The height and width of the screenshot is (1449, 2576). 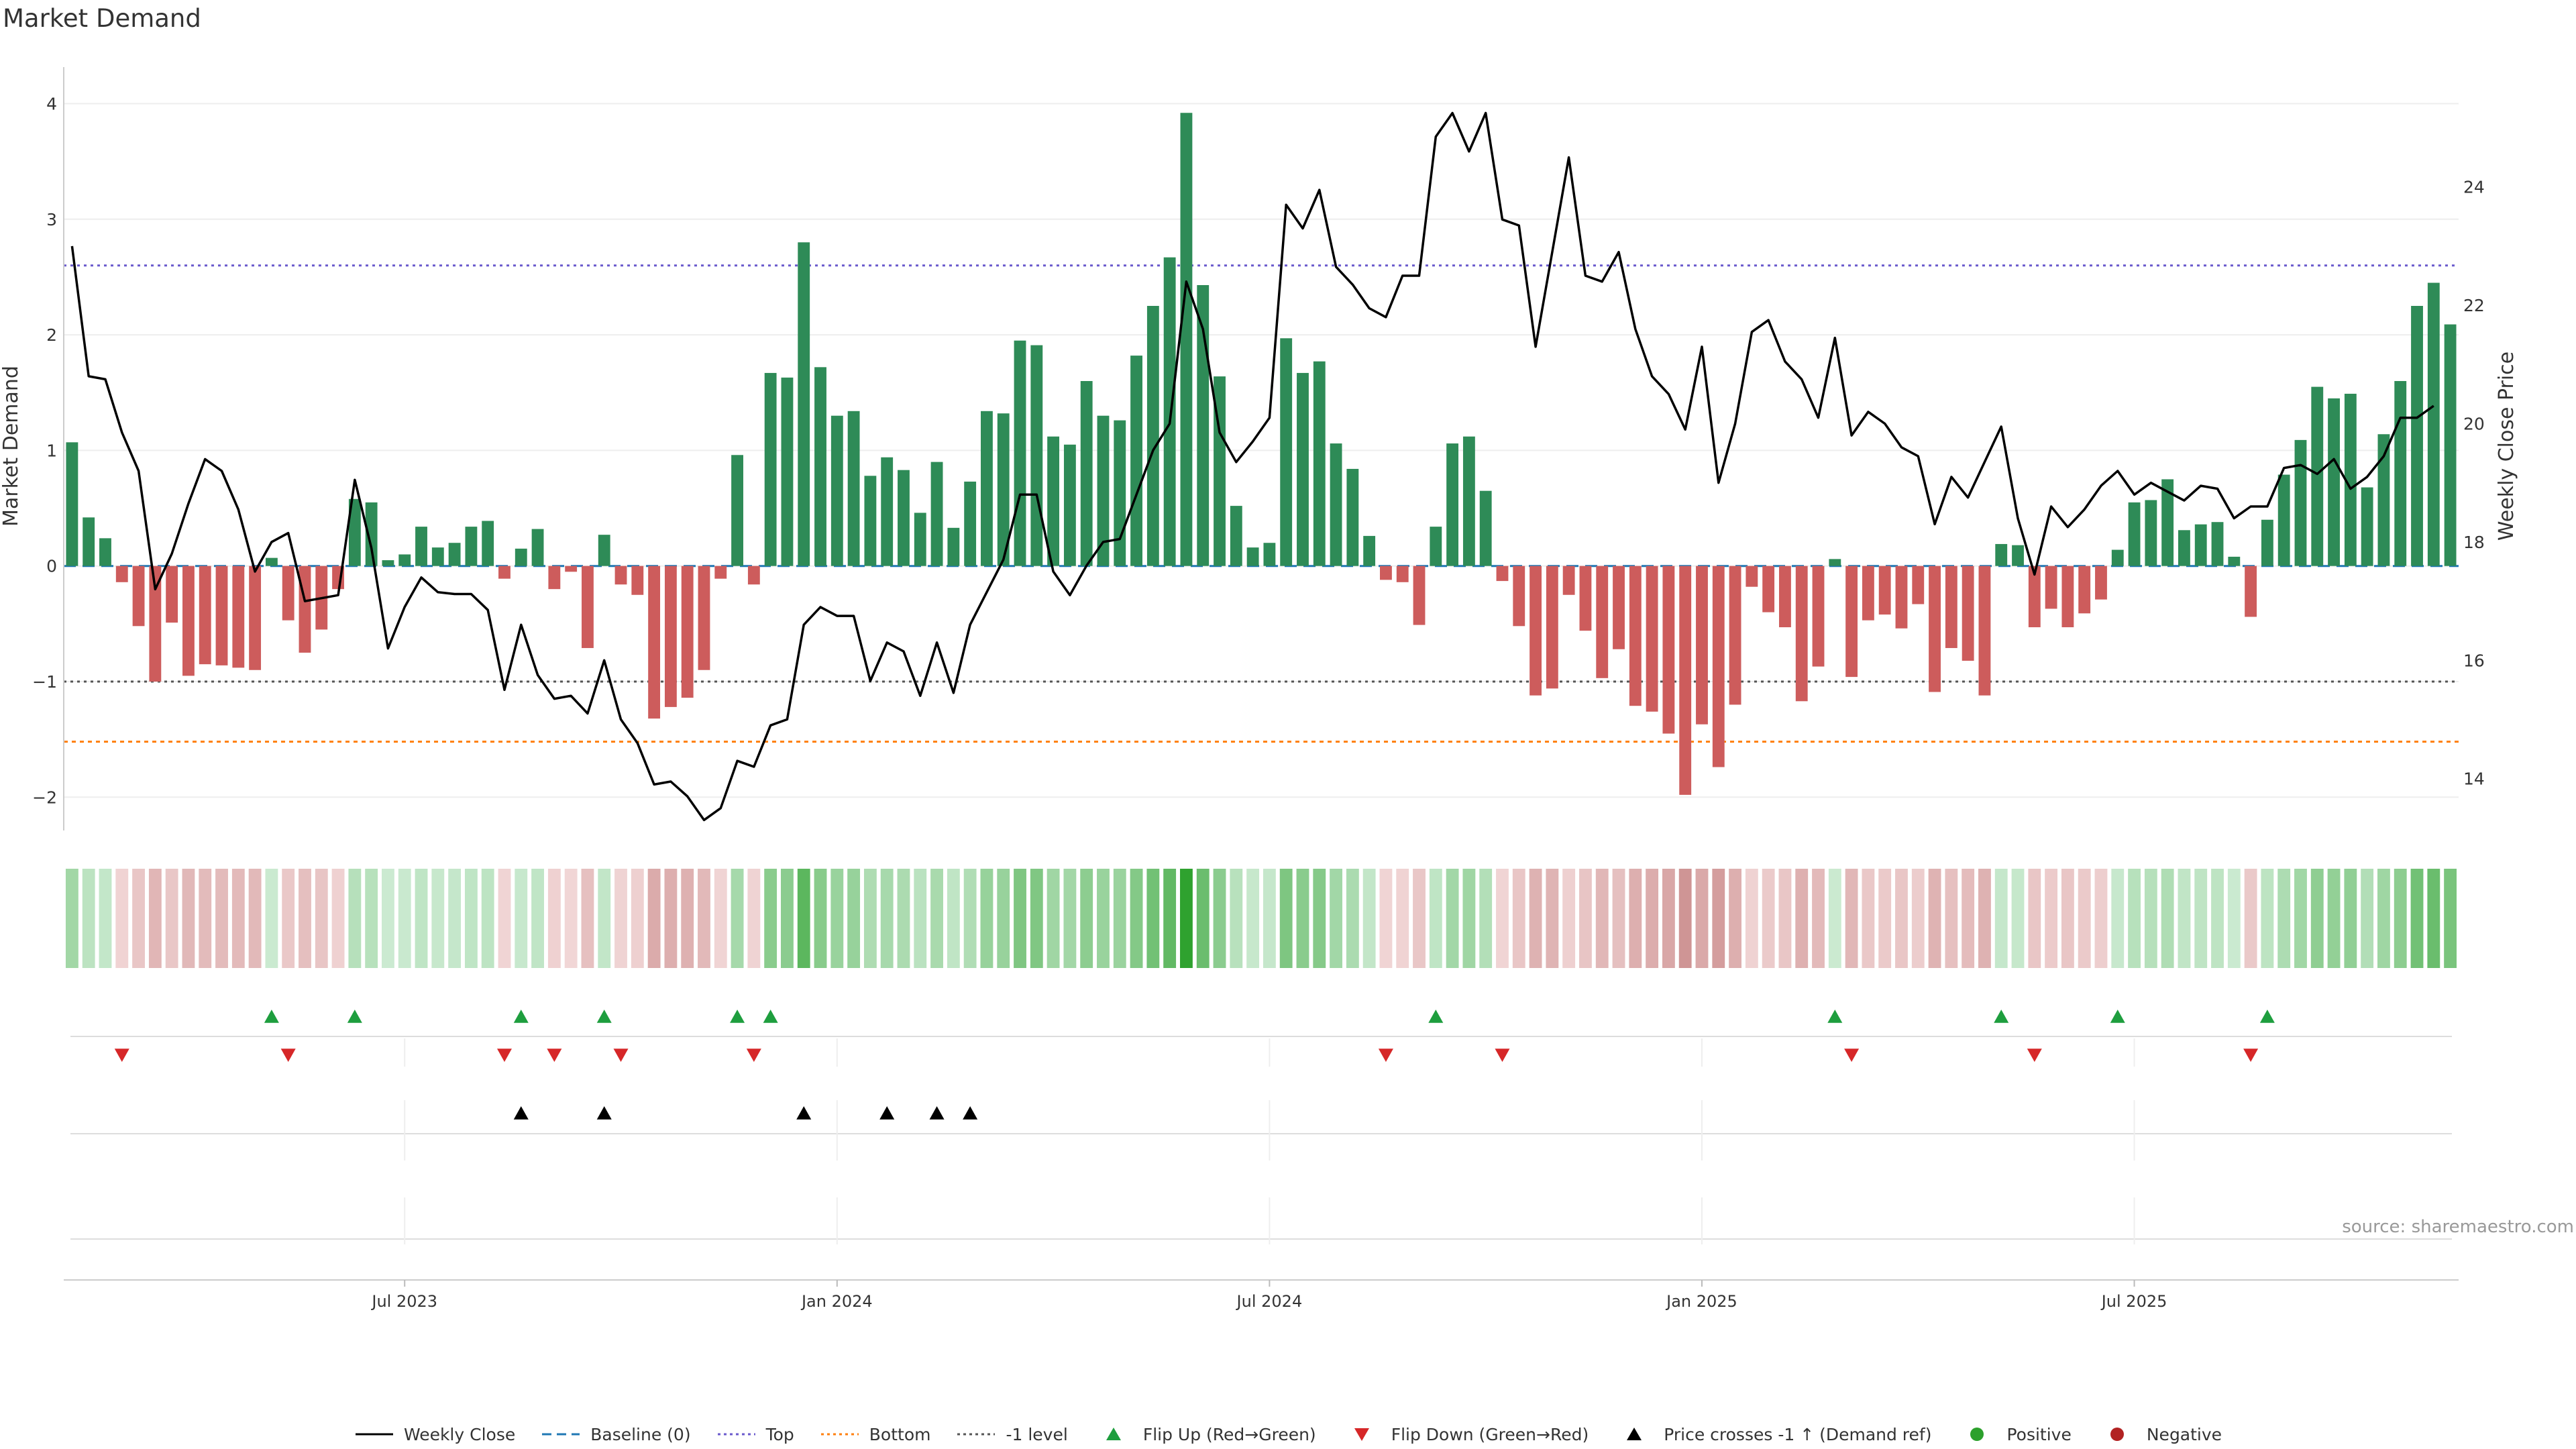 What do you see at coordinates (2184, 1434) in the screenshot?
I see `legend-label: Negative` at bounding box center [2184, 1434].